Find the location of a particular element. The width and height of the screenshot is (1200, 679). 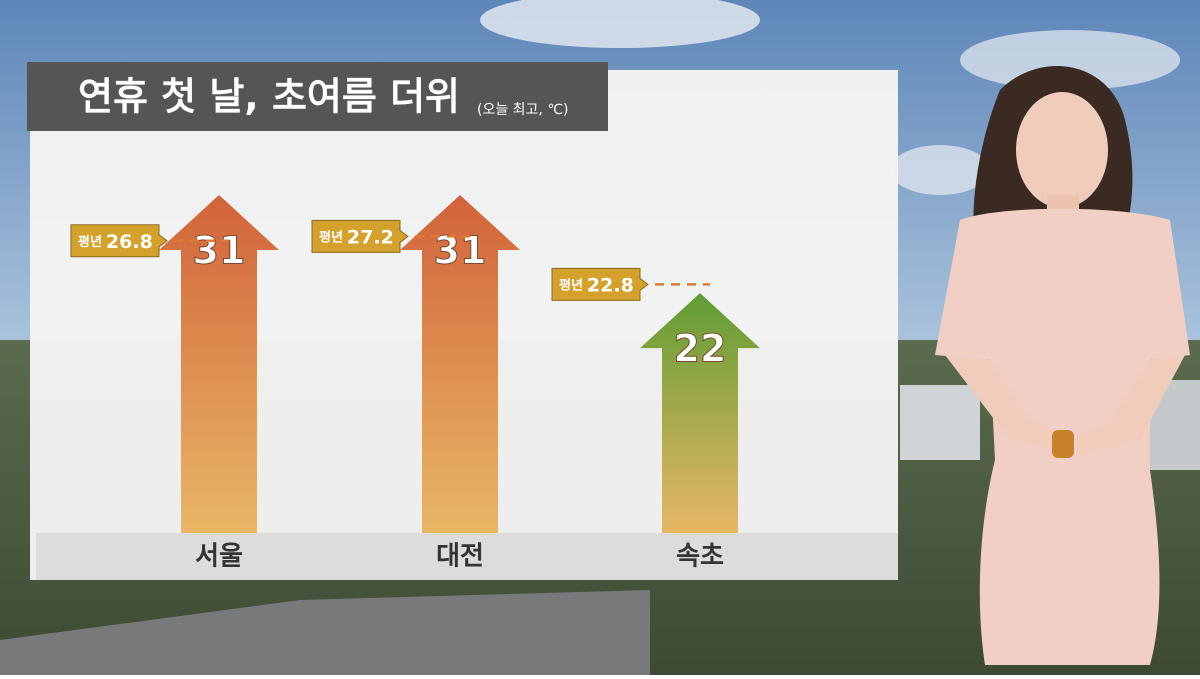

category-label: 대전 is located at coordinates (460, 557).